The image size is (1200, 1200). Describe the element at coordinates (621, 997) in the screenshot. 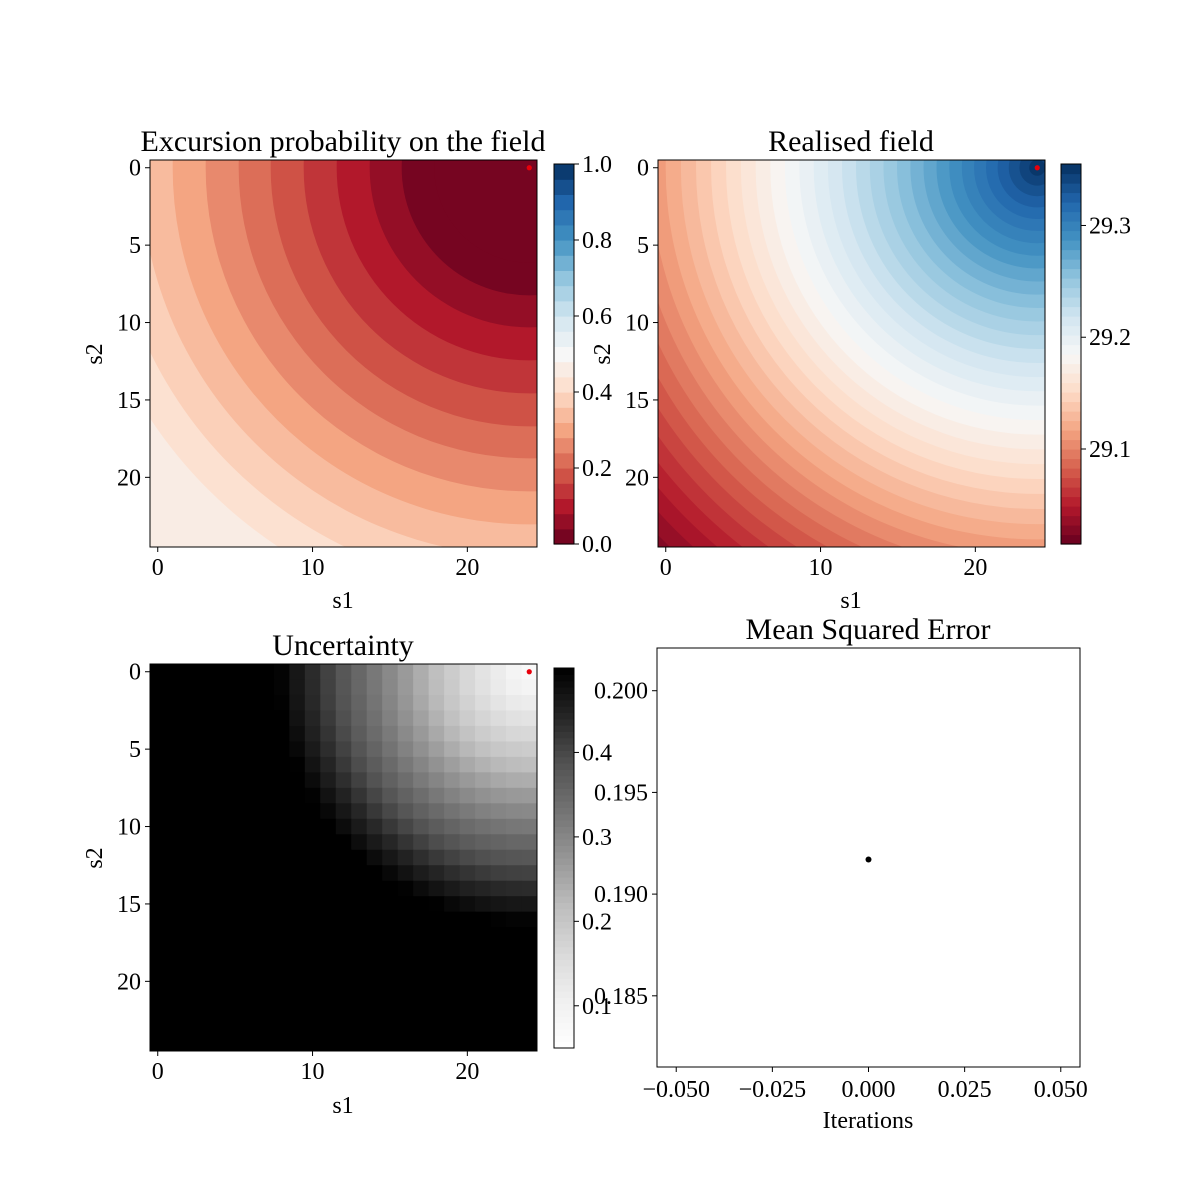

I see `y-tick-label: 0.185` at that location.